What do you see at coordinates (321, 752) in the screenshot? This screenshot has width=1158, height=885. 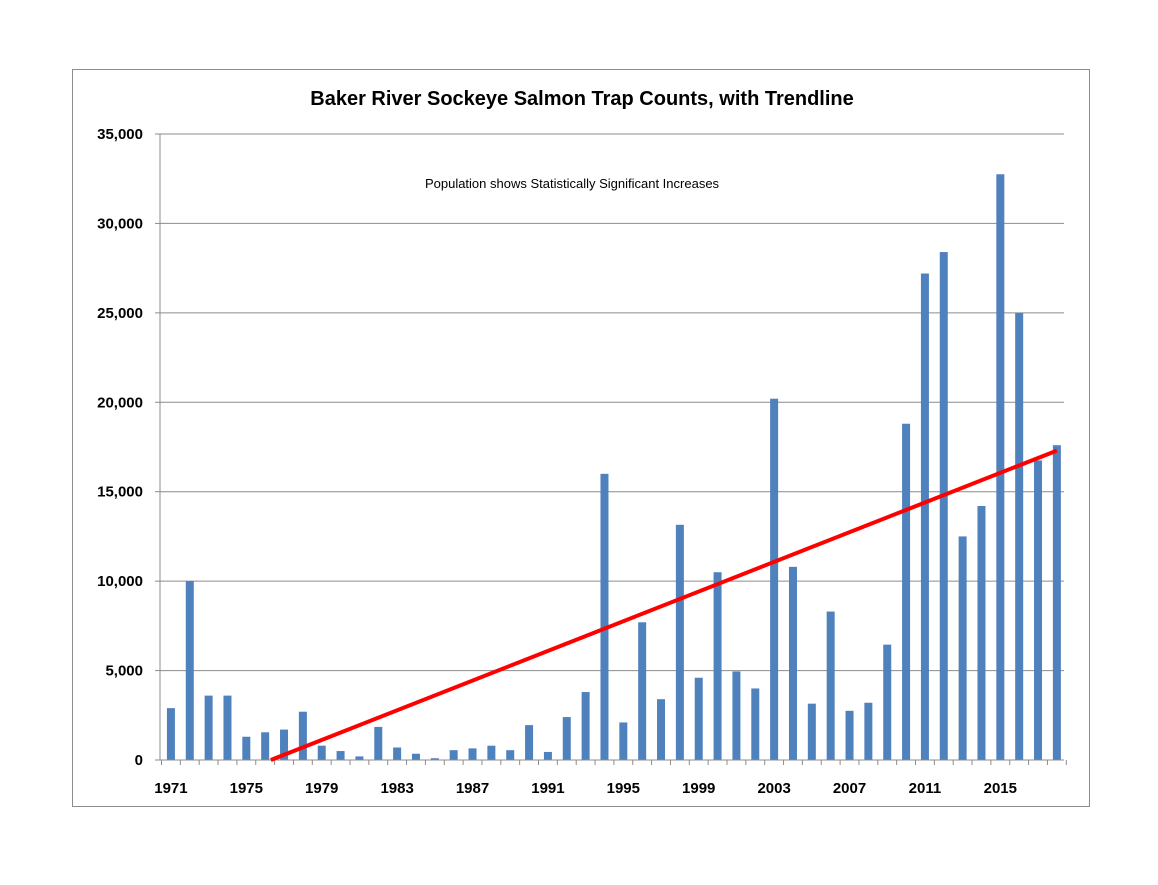 I see `bar-1979` at bounding box center [321, 752].